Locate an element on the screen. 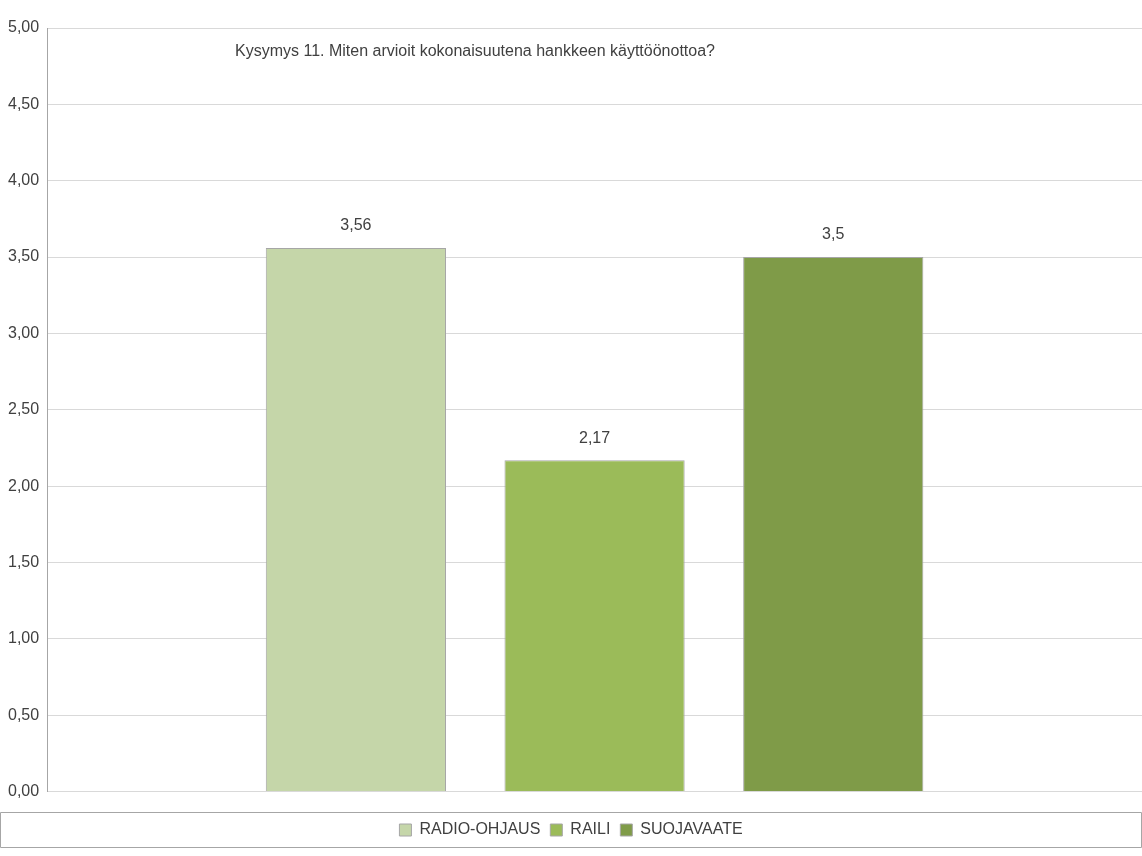 This screenshot has width=1142, height=856. y-tick-label: 0,00 is located at coordinates (24, 791).